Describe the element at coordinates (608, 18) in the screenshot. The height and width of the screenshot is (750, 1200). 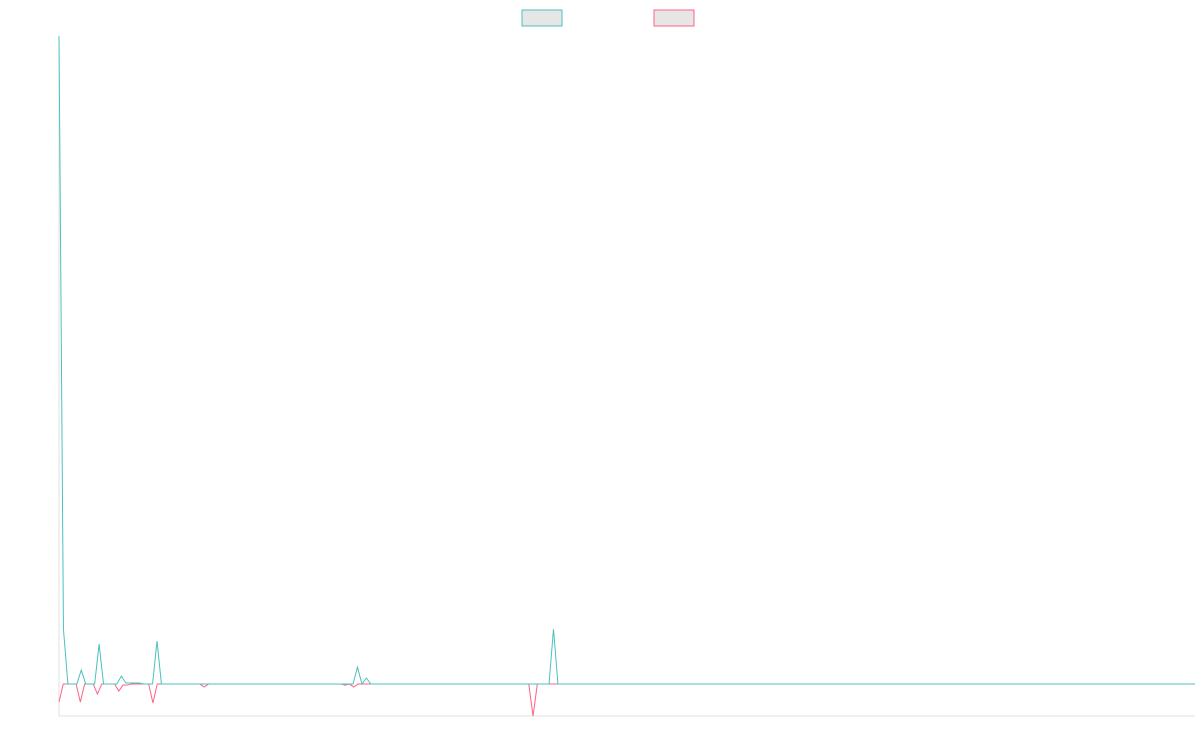
I see `legend` at that location.